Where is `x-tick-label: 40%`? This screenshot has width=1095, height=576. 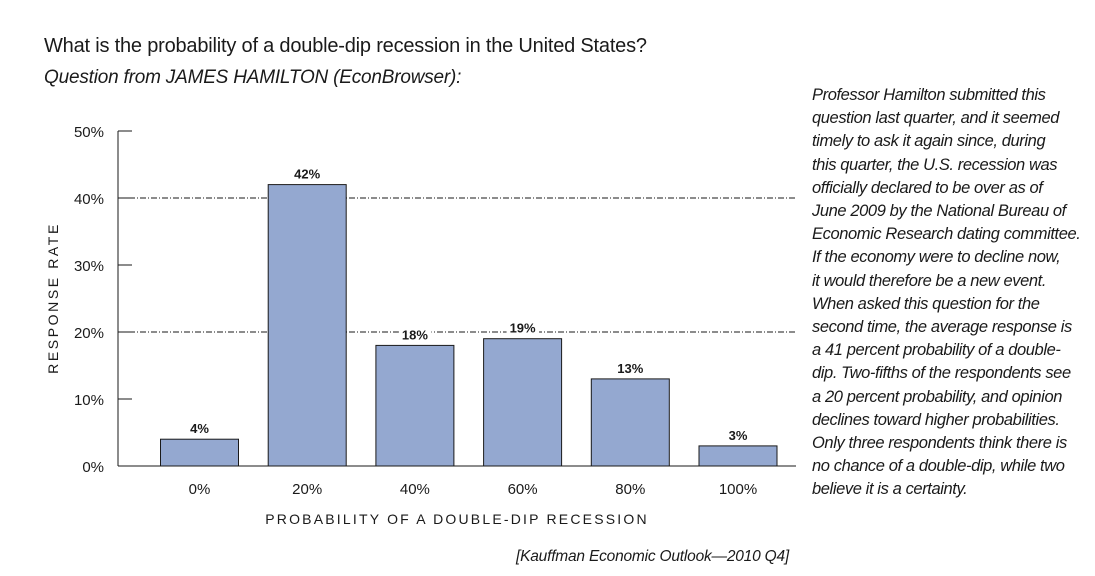 x-tick-label: 40% is located at coordinates (415, 489).